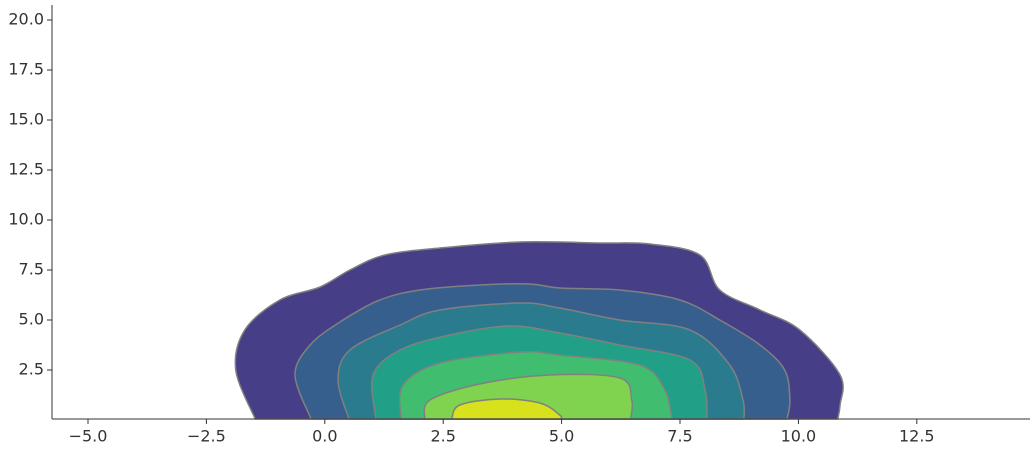 The height and width of the screenshot is (450, 1035). What do you see at coordinates (26, 69) in the screenshot?
I see `y-tick-label: 17.5` at bounding box center [26, 69].